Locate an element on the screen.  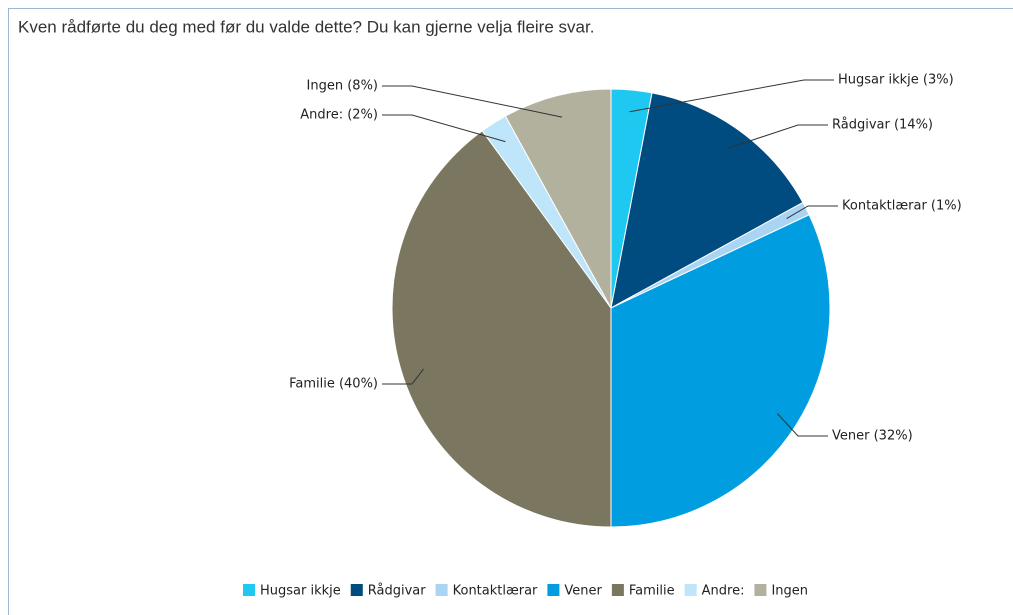
slice-label: Ingen (8%) is located at coordinates (342, 86).